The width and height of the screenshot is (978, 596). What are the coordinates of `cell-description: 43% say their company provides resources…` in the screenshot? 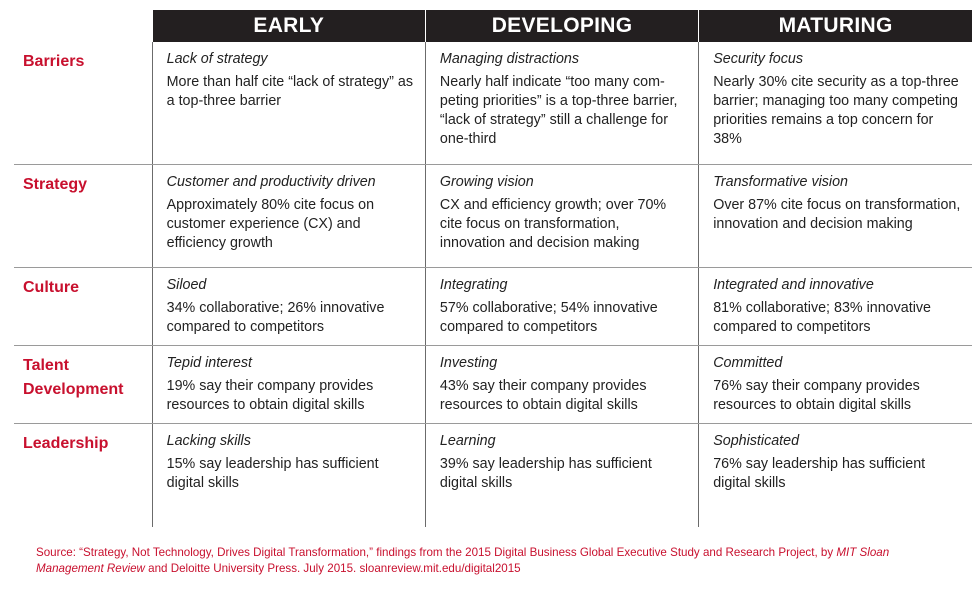 It's located at (543, 395).